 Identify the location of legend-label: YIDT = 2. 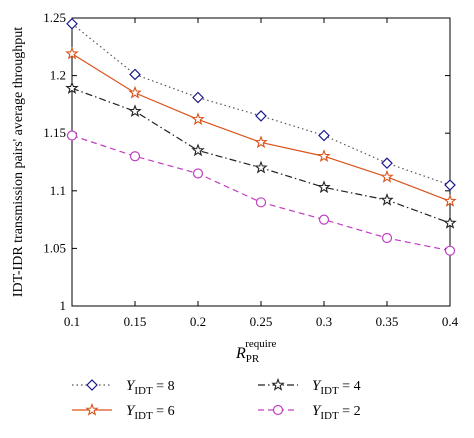
(336, 412).